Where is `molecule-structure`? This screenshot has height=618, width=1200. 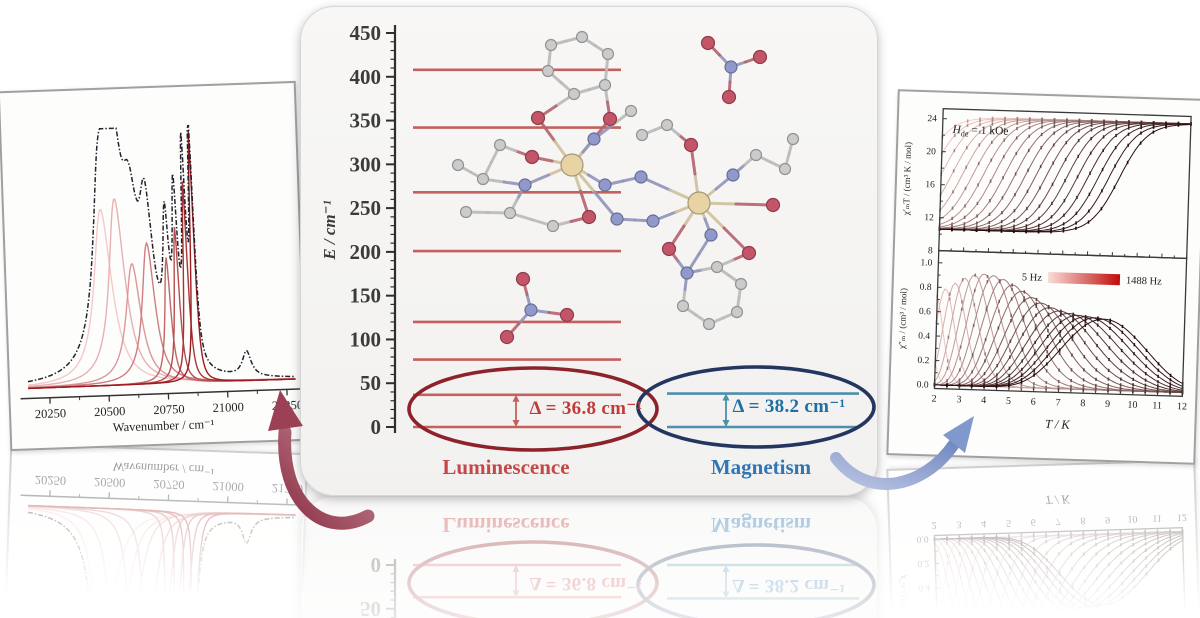 molecule-structure is located at coordinates (625, 187).